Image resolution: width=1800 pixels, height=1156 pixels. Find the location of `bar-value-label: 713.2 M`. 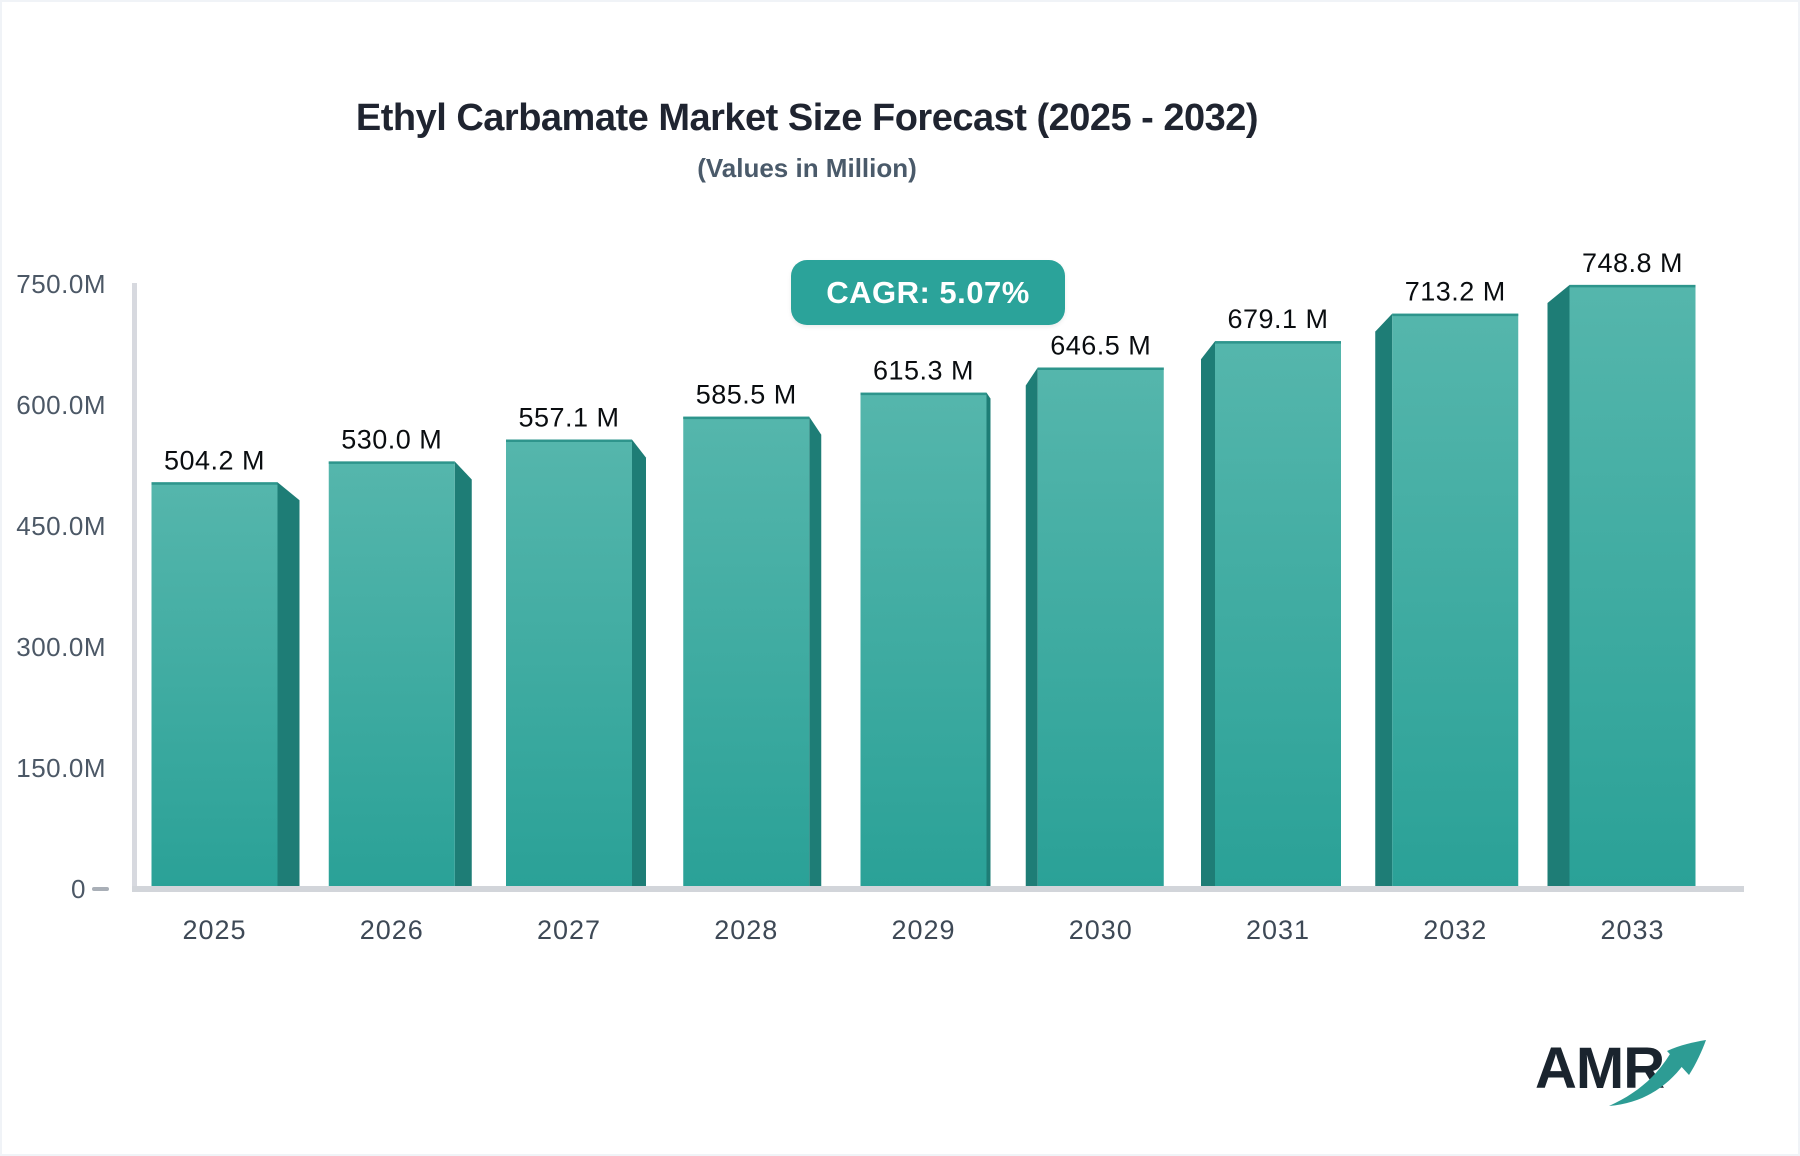

bar-value-label: 713.2 M is located at coordinates (1455, 292).